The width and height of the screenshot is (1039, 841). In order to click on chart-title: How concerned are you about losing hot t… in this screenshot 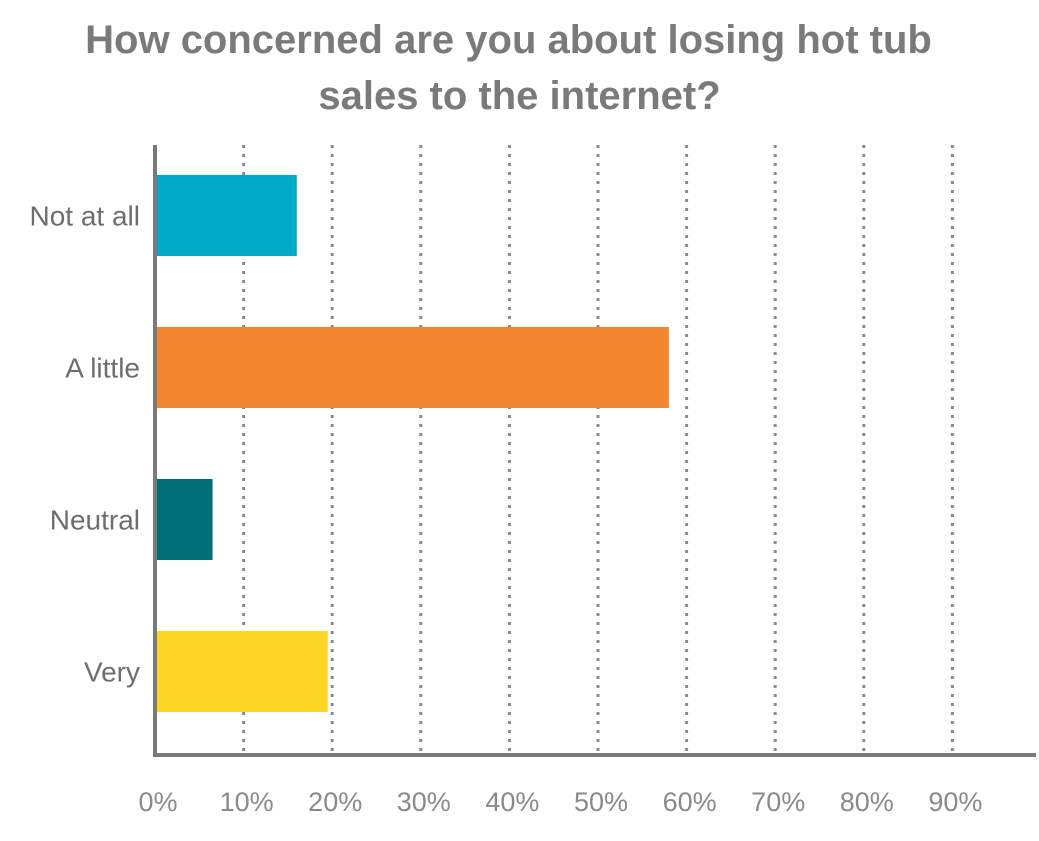, I will do `click(519, 68)`.